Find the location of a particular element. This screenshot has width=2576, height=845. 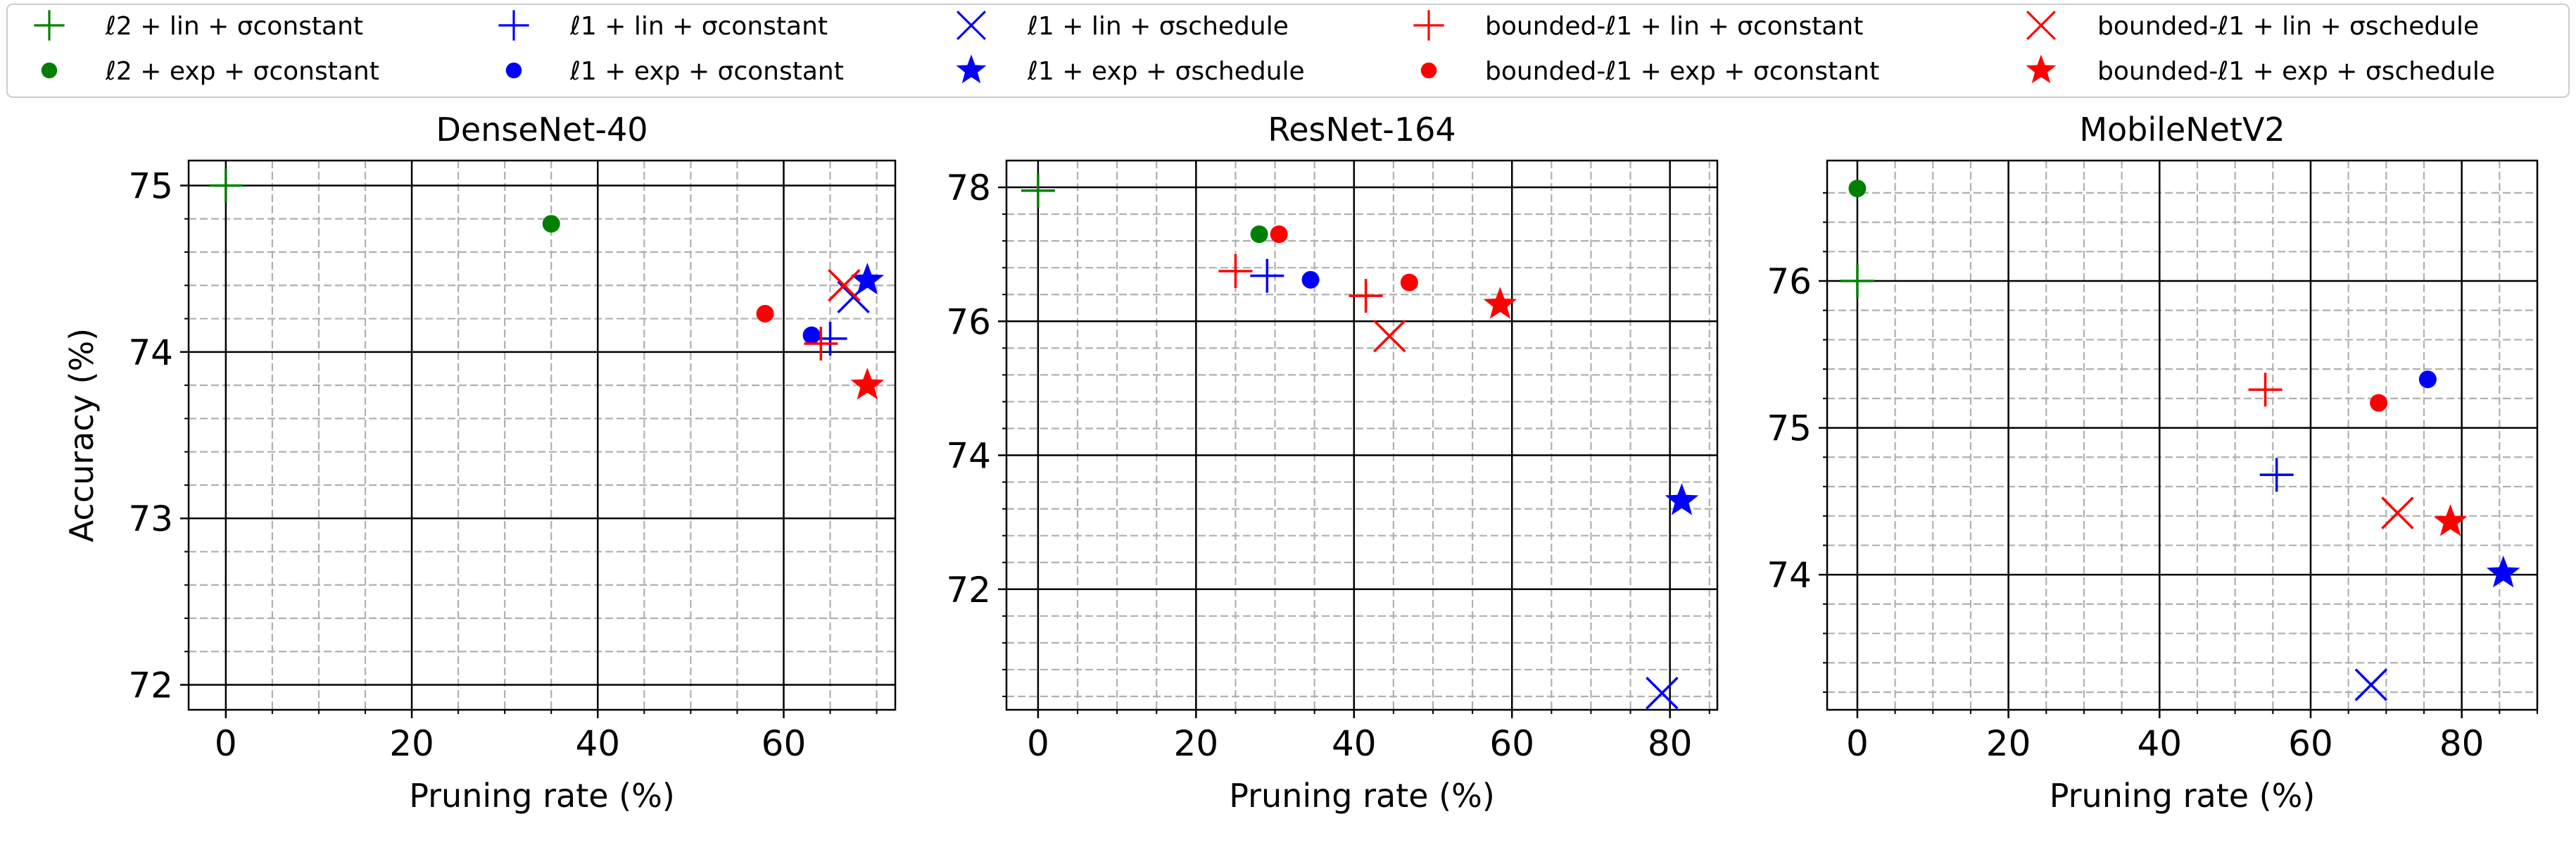

point-mobilenet-b-exp-const is located at coordinates (2379, 403).